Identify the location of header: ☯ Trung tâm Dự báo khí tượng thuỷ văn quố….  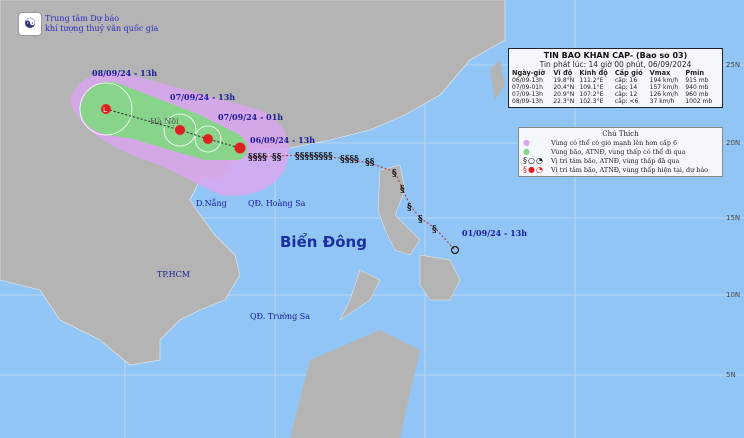
(88, 24).